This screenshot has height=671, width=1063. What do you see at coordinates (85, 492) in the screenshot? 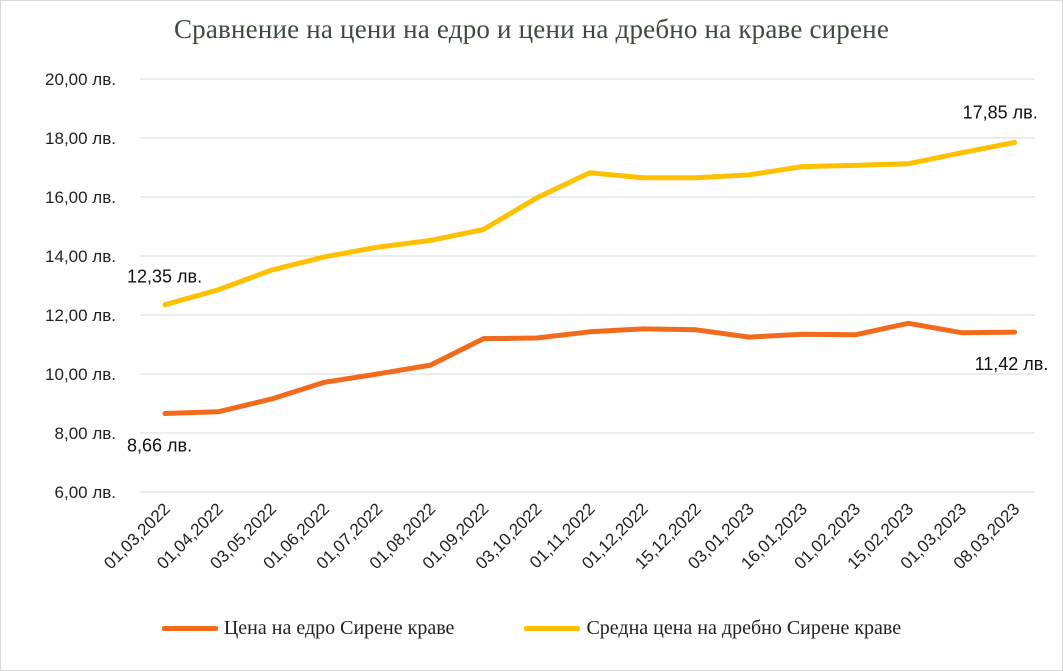
I see `y-tick-label: 6,00 лв.` at bounding box center [85, 492].